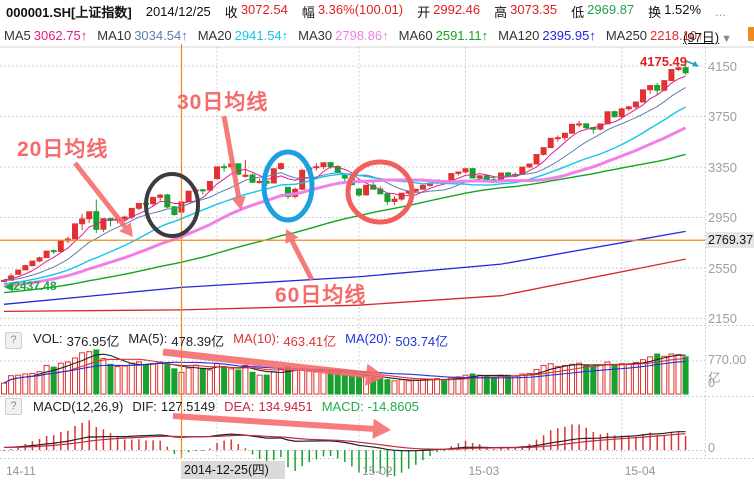  Describe the element at coordinates (343, 35) in the screenshot. I see `ma-legend-item: MA30 2798.86↑` at that location.